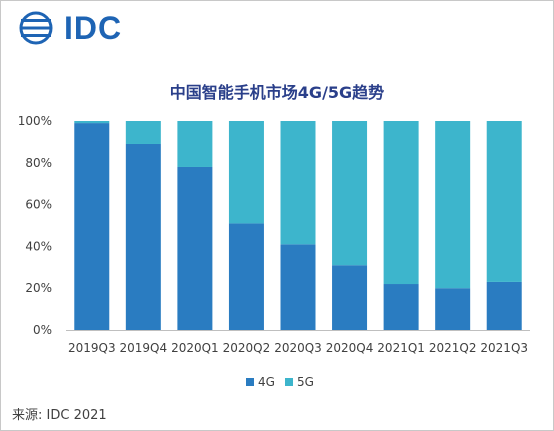  I want to click on bar-4g-2020q4, so click(350, 297).